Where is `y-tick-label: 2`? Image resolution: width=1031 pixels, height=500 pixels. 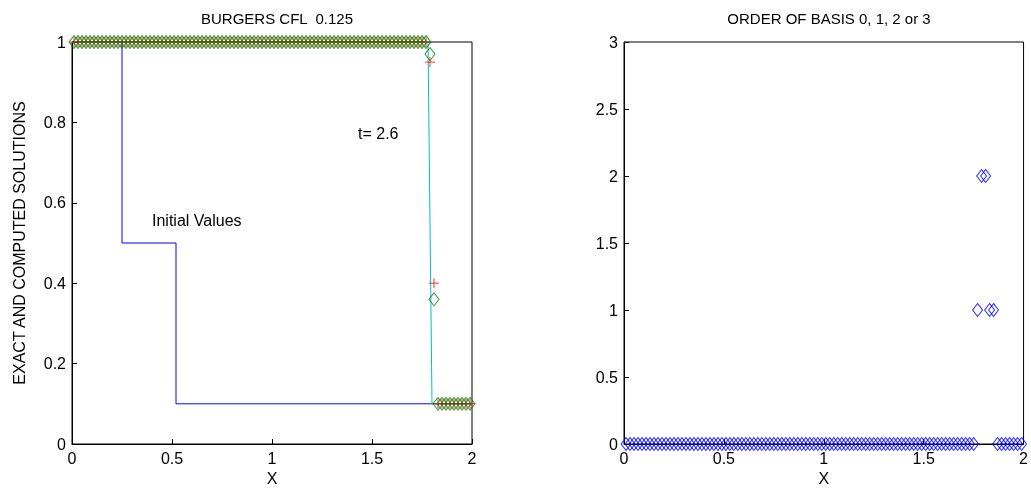 y-tick-label: 2 is located at coordinates (614, 176).